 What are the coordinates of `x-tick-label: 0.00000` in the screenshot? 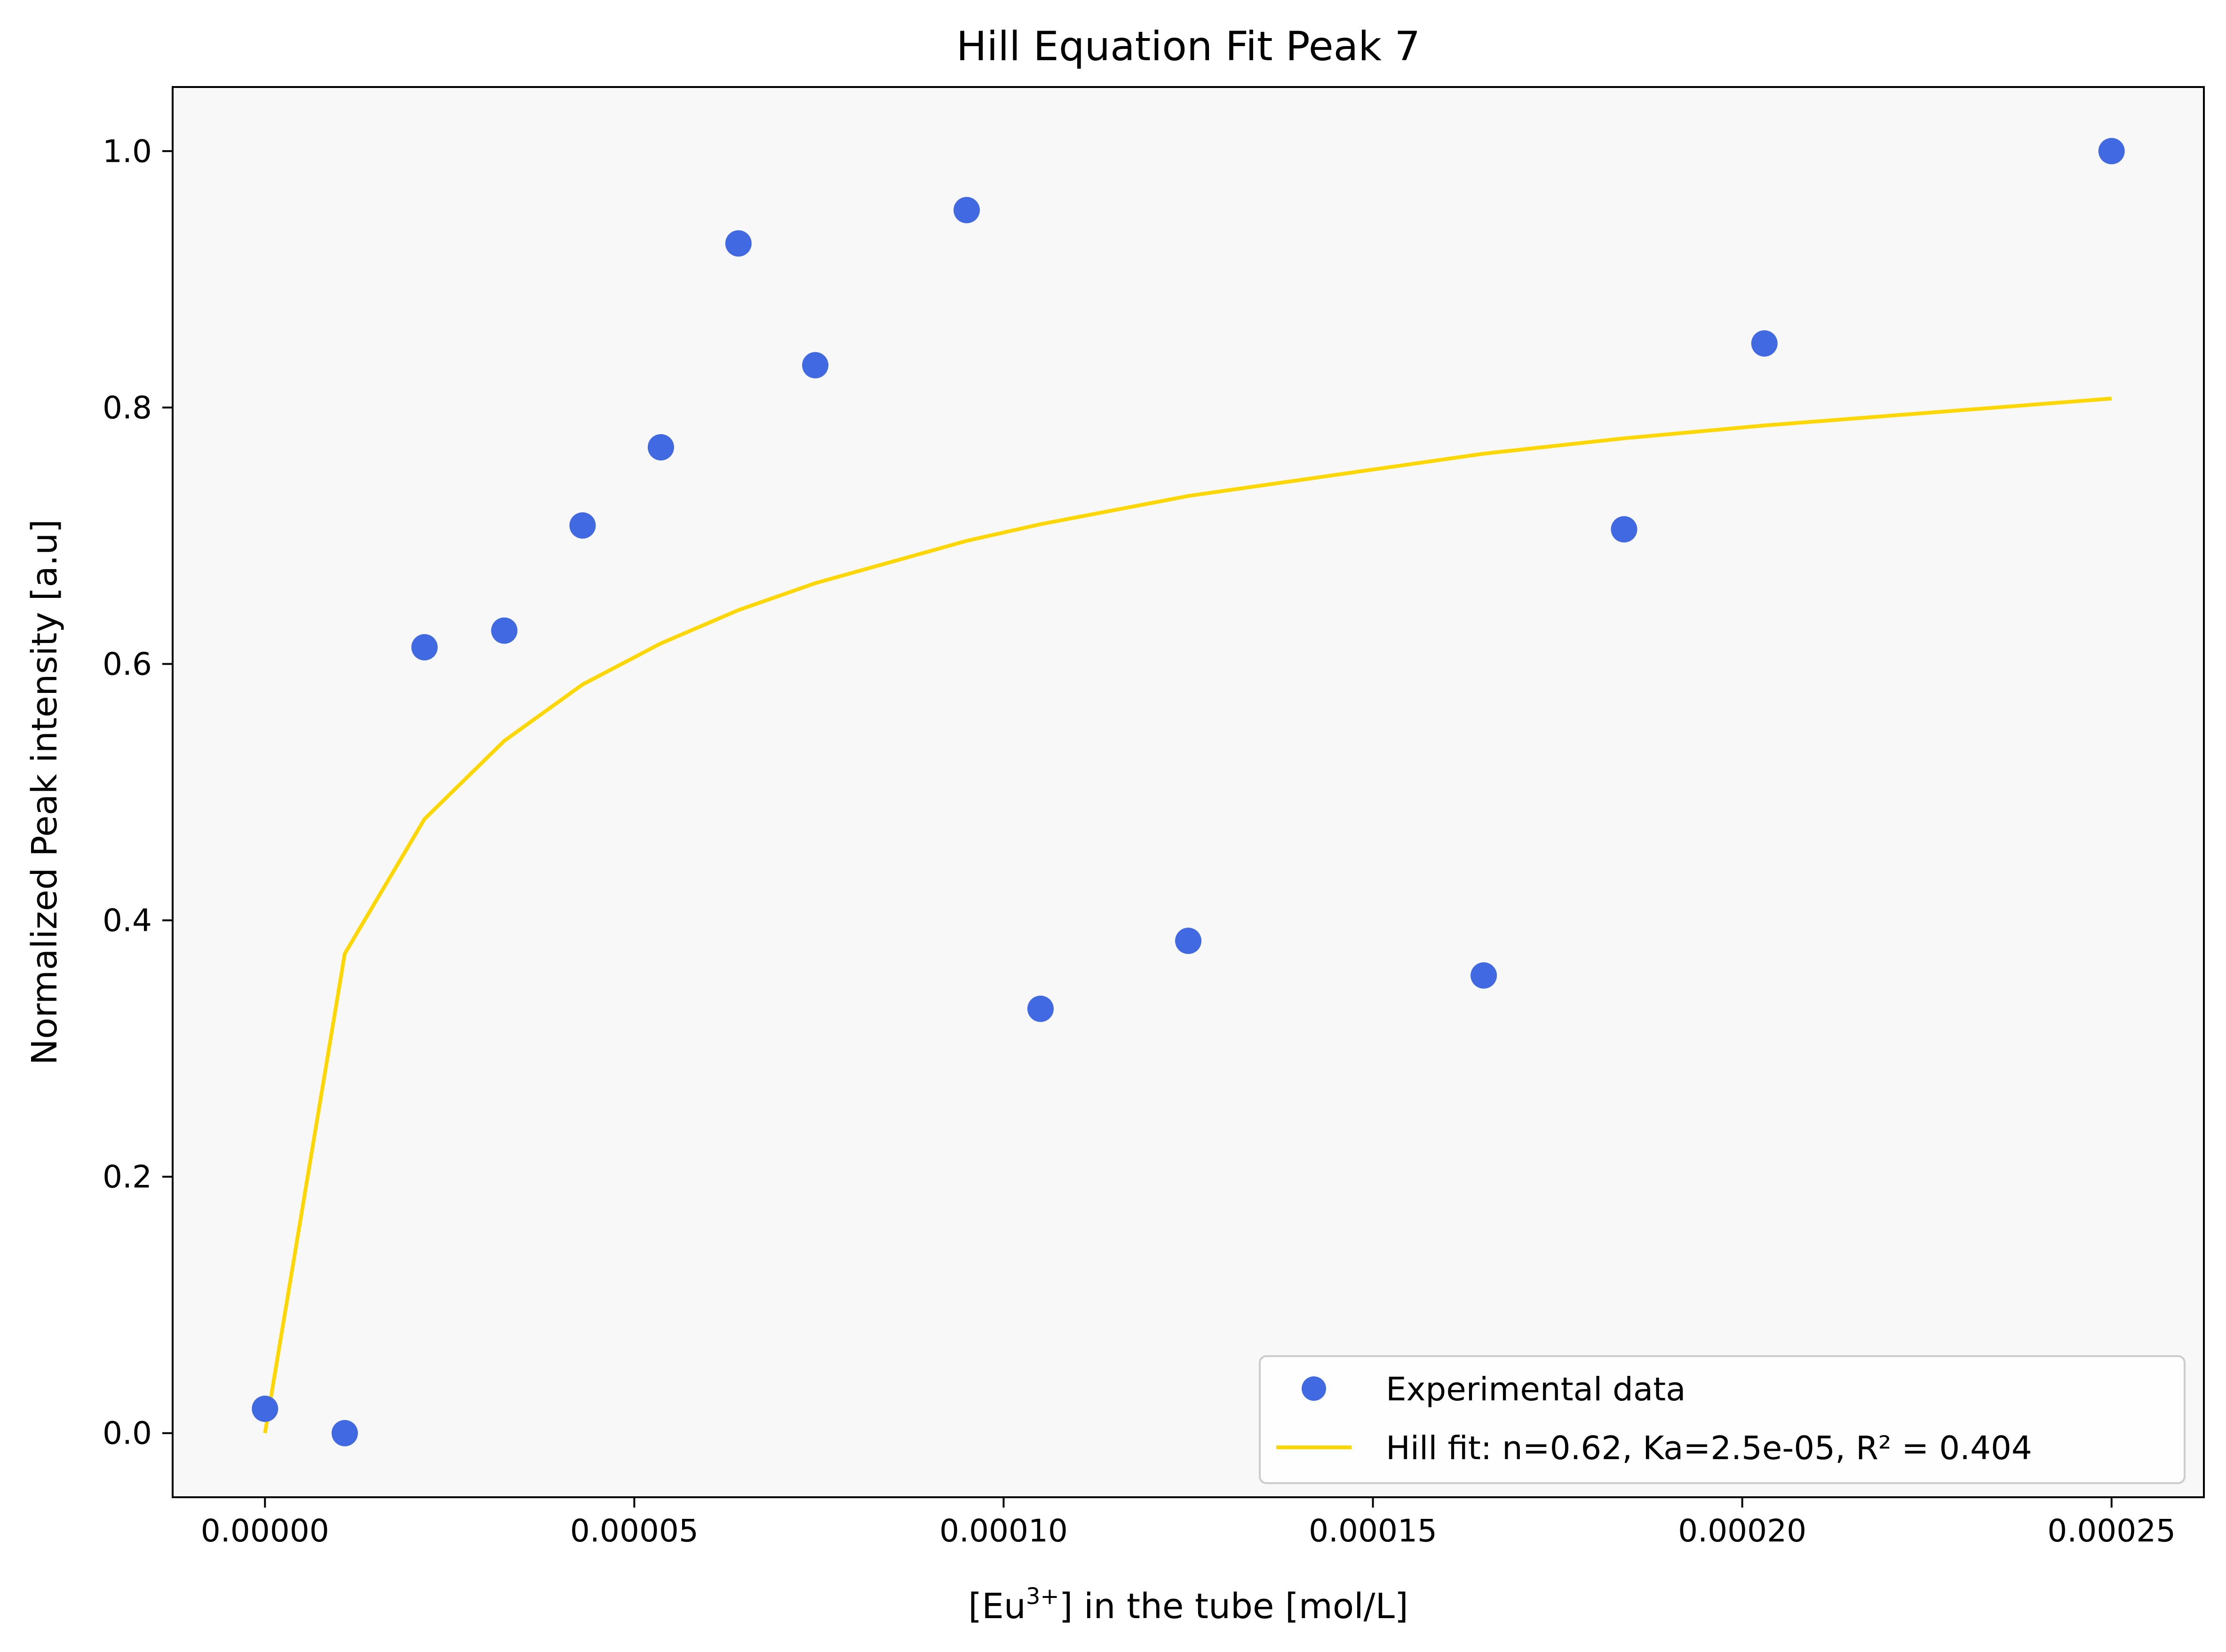 It's located at (265, 1531).